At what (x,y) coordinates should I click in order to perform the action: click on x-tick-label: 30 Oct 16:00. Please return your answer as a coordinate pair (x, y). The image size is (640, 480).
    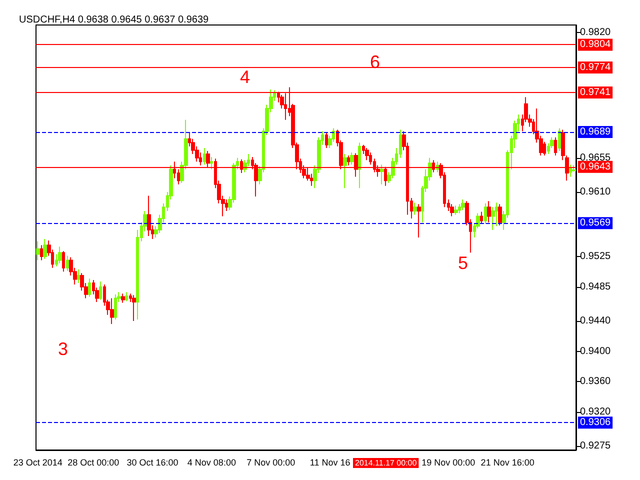
    Looking at the image, I should click on (152, 463).